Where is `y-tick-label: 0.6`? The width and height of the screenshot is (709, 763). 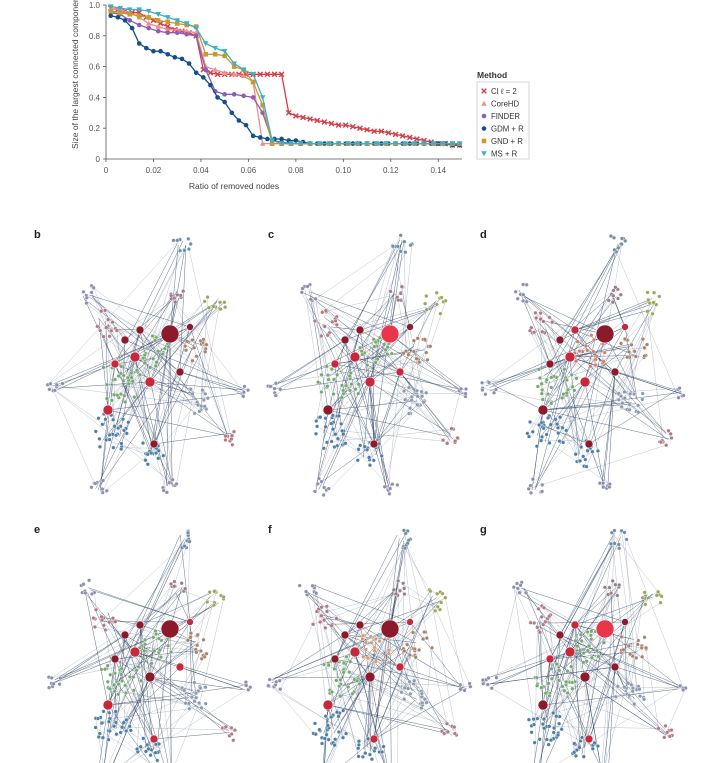
y-tick-label: 0.6 is located at coordinates (95, 67).